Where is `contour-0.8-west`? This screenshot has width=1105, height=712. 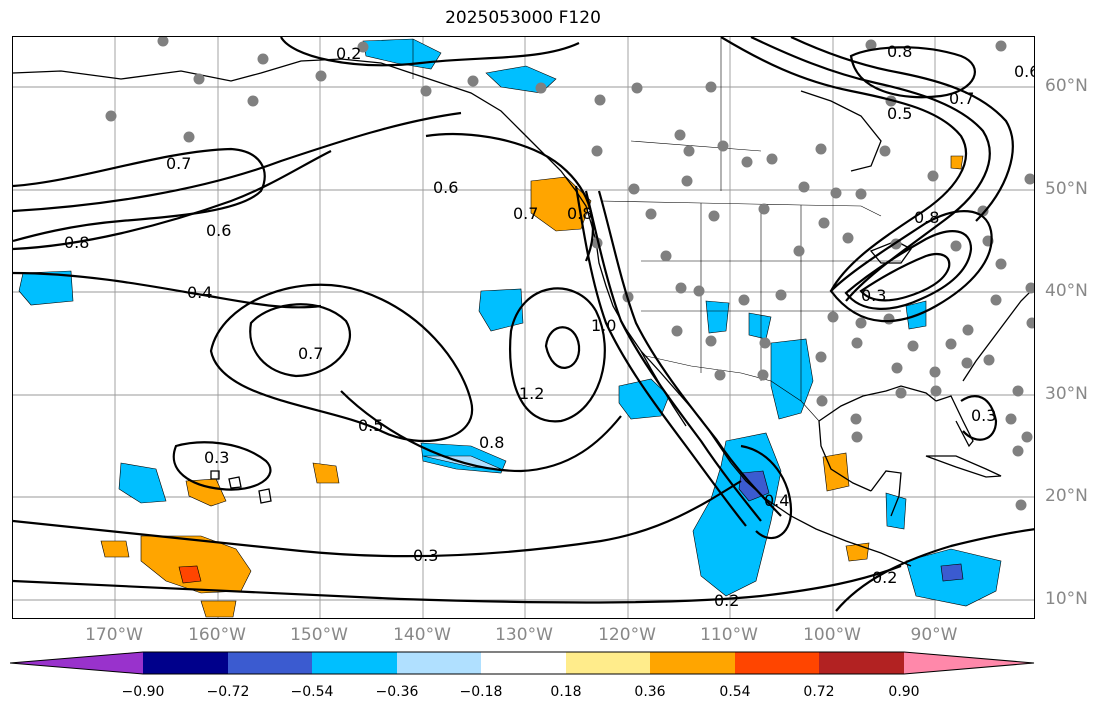 contour-0.8-west is located at coordinates (172, 200).